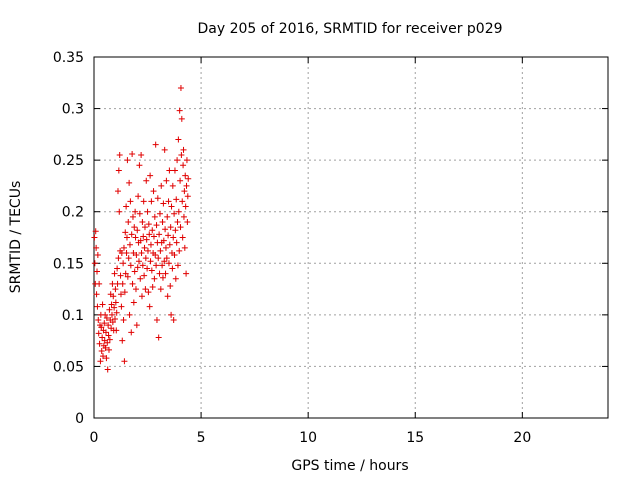 This screenshot has width=640, height=480. I want to click on data-points, so click(141, 228).